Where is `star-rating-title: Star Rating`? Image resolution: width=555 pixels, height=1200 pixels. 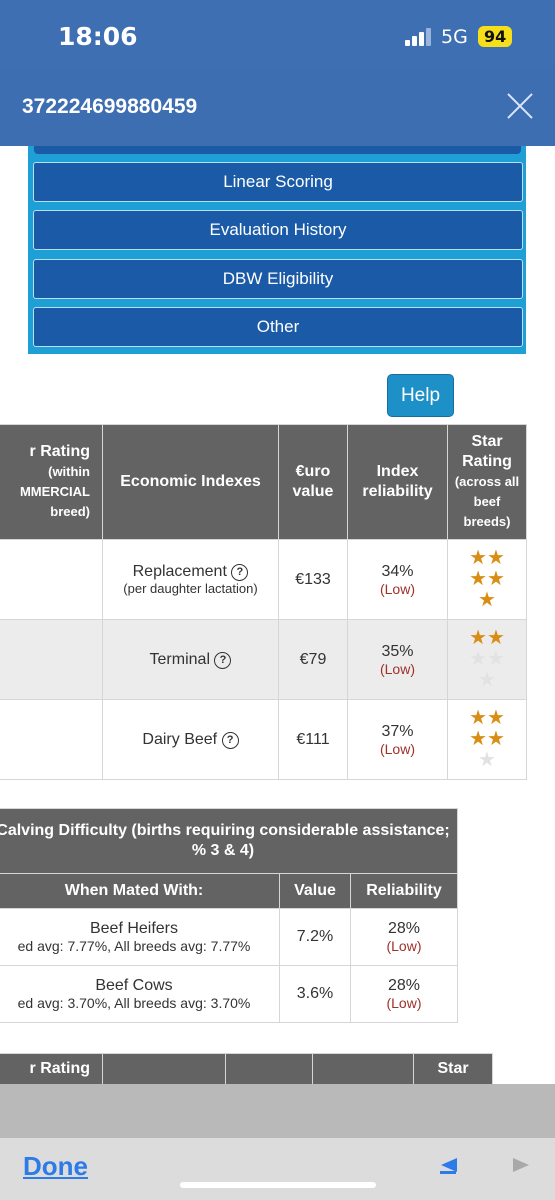 star-rating-title: Star Rating is located at coordinates (487, 451).